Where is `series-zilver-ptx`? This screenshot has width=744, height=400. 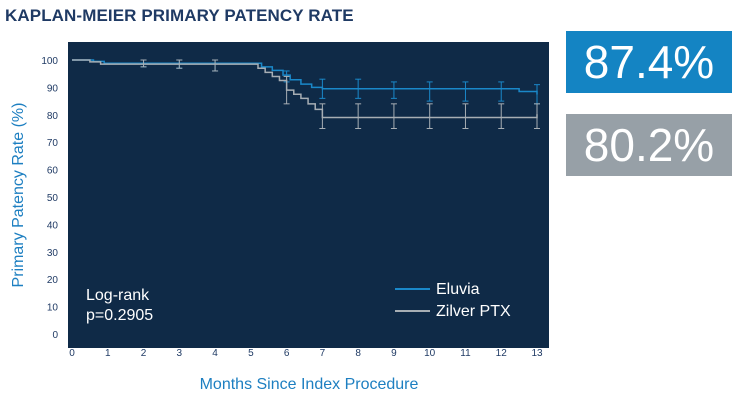 series-zilver-ptx is located at coordinates (306, 94).